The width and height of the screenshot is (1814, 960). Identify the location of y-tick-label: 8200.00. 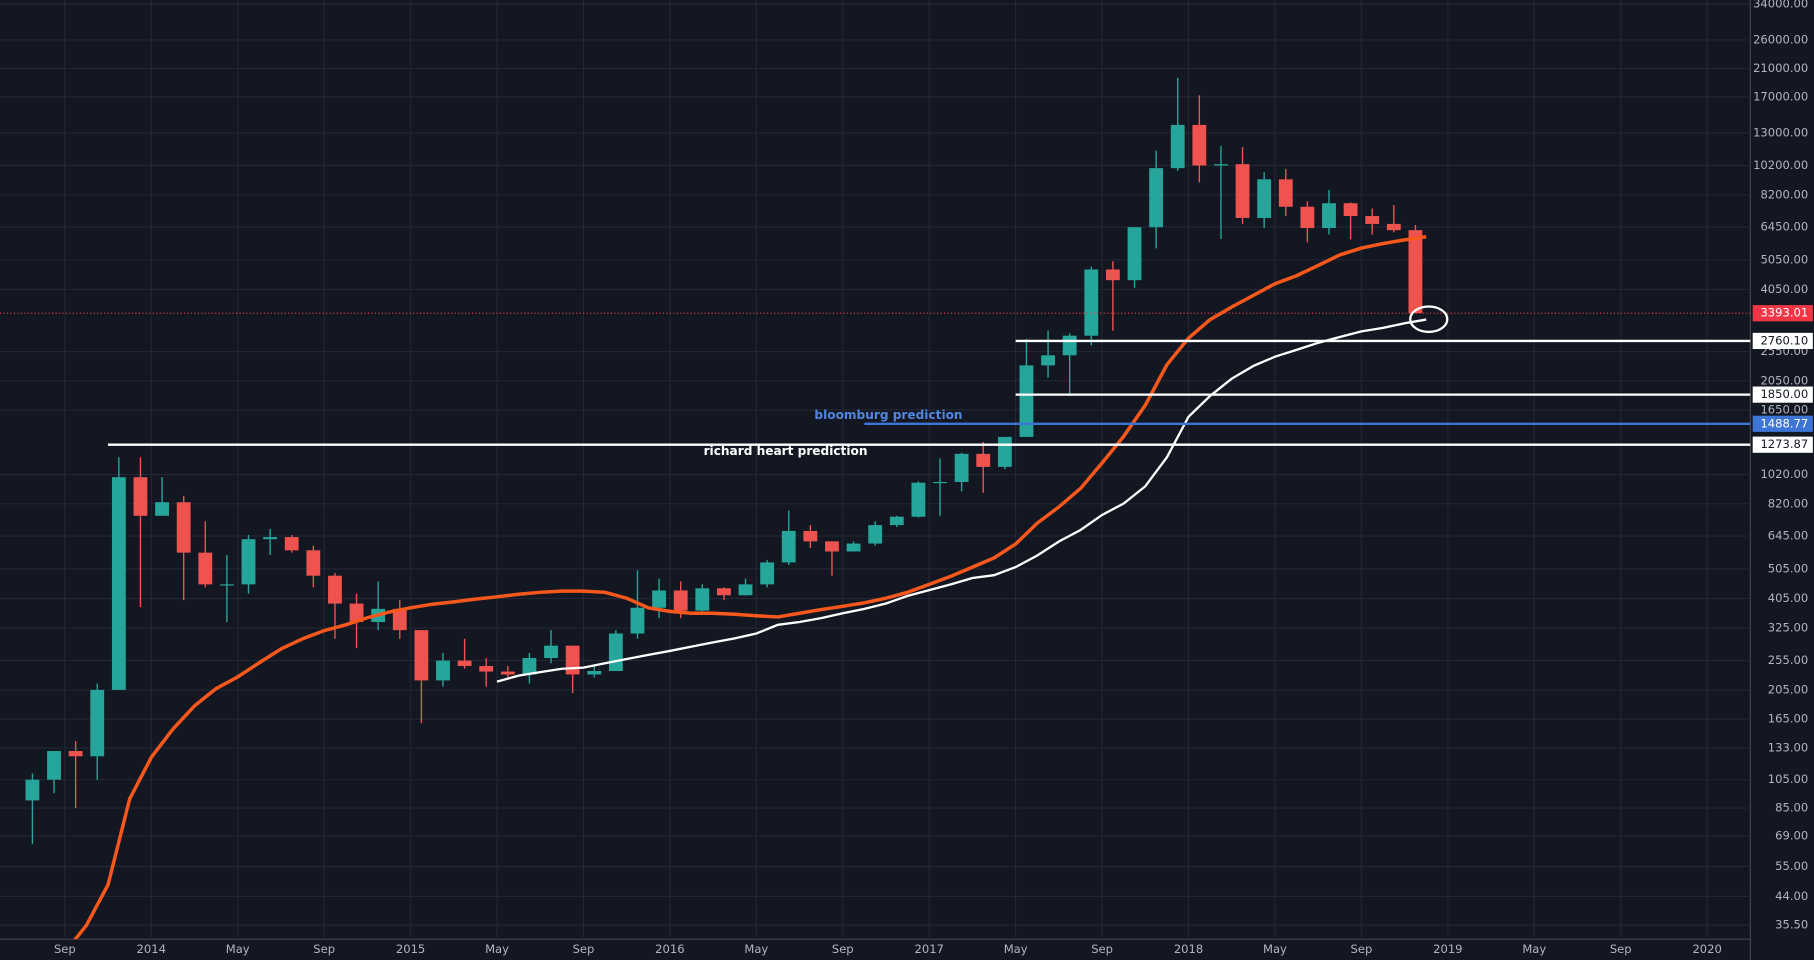
(1784, 194).